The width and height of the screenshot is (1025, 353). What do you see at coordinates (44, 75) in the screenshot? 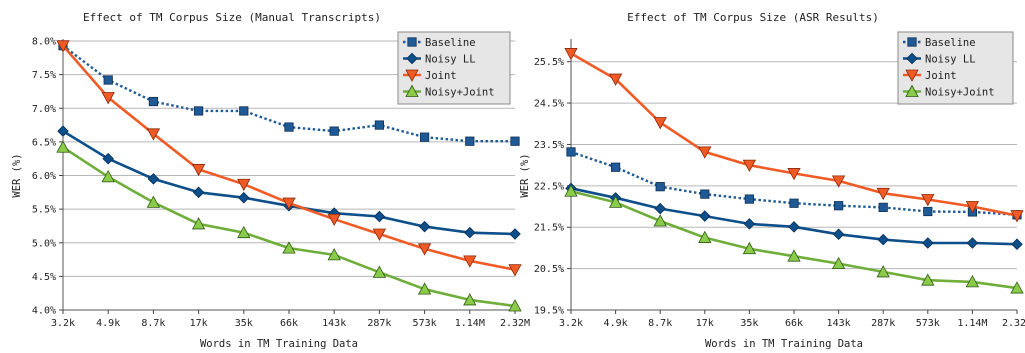
I see `y-tick-label: 7.5%` at bounding box center [44, 75].